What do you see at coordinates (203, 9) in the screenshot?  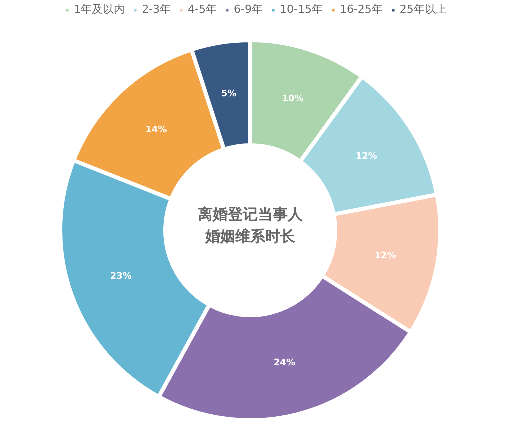 I see `legend-label: 4-5年` at bounding box center [203, 9].